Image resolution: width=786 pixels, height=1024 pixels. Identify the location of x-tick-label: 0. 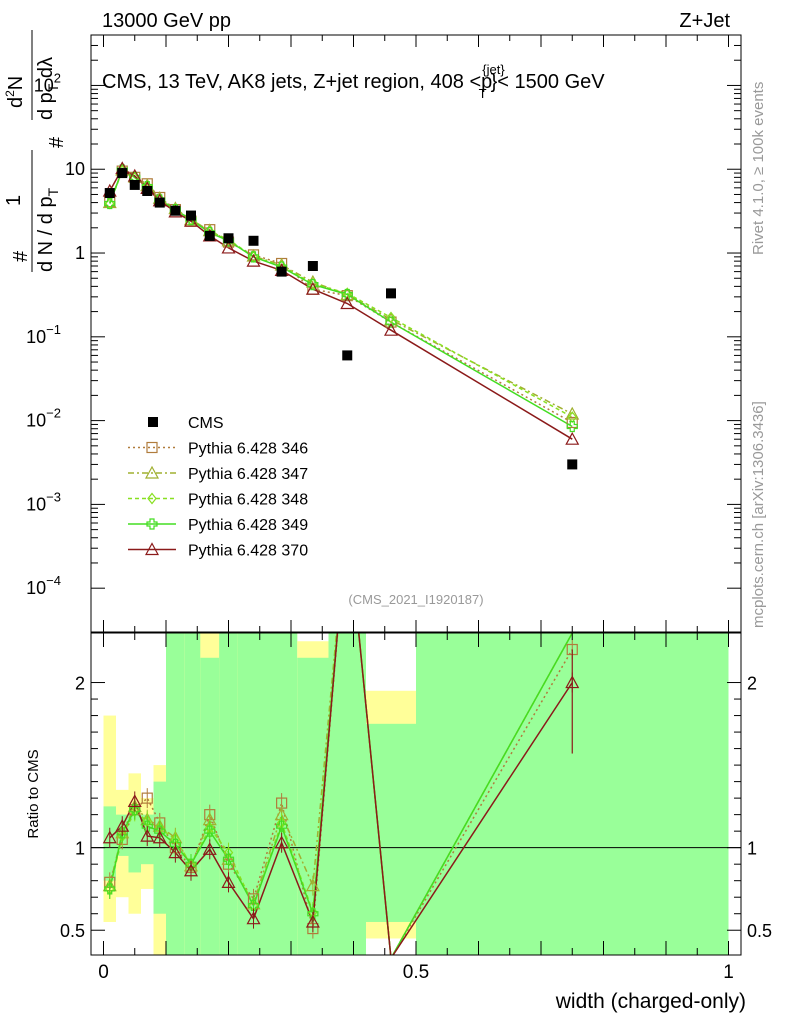
(103, 972).